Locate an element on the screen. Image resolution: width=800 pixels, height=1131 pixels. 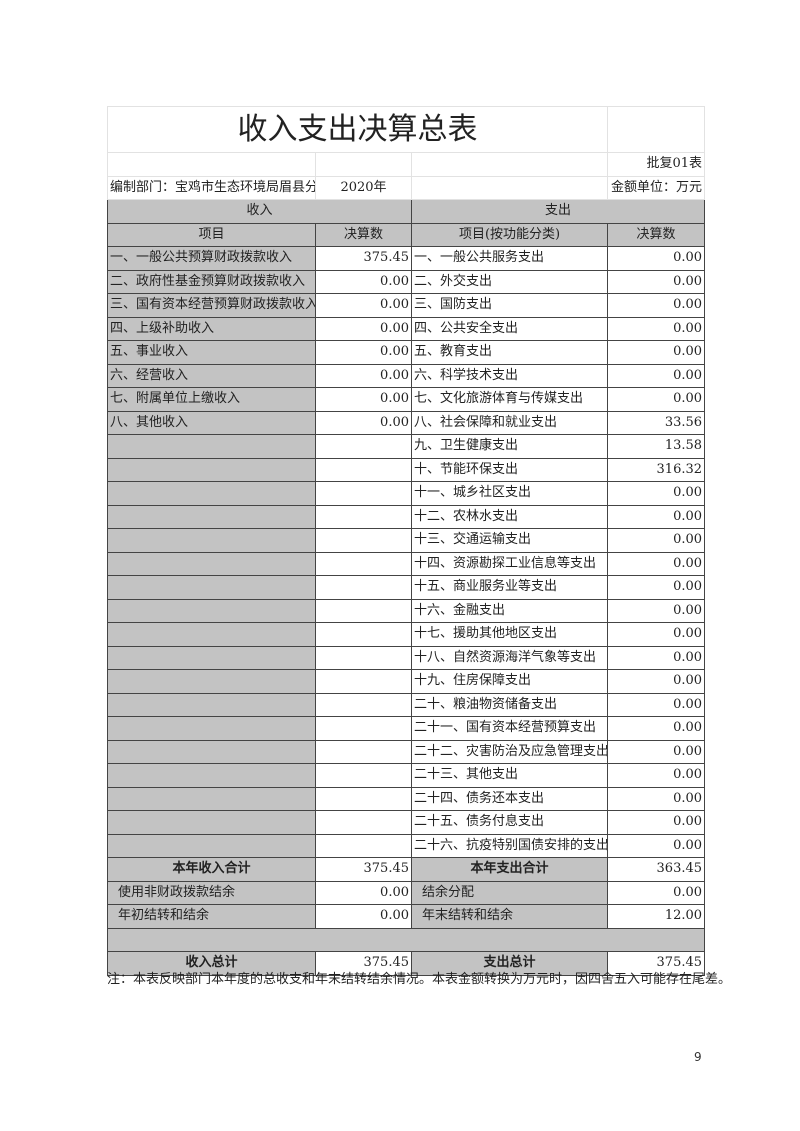
table-row: 十八、自然资源海洋气象等支出 0.00 is located at coordinates (406, 657).